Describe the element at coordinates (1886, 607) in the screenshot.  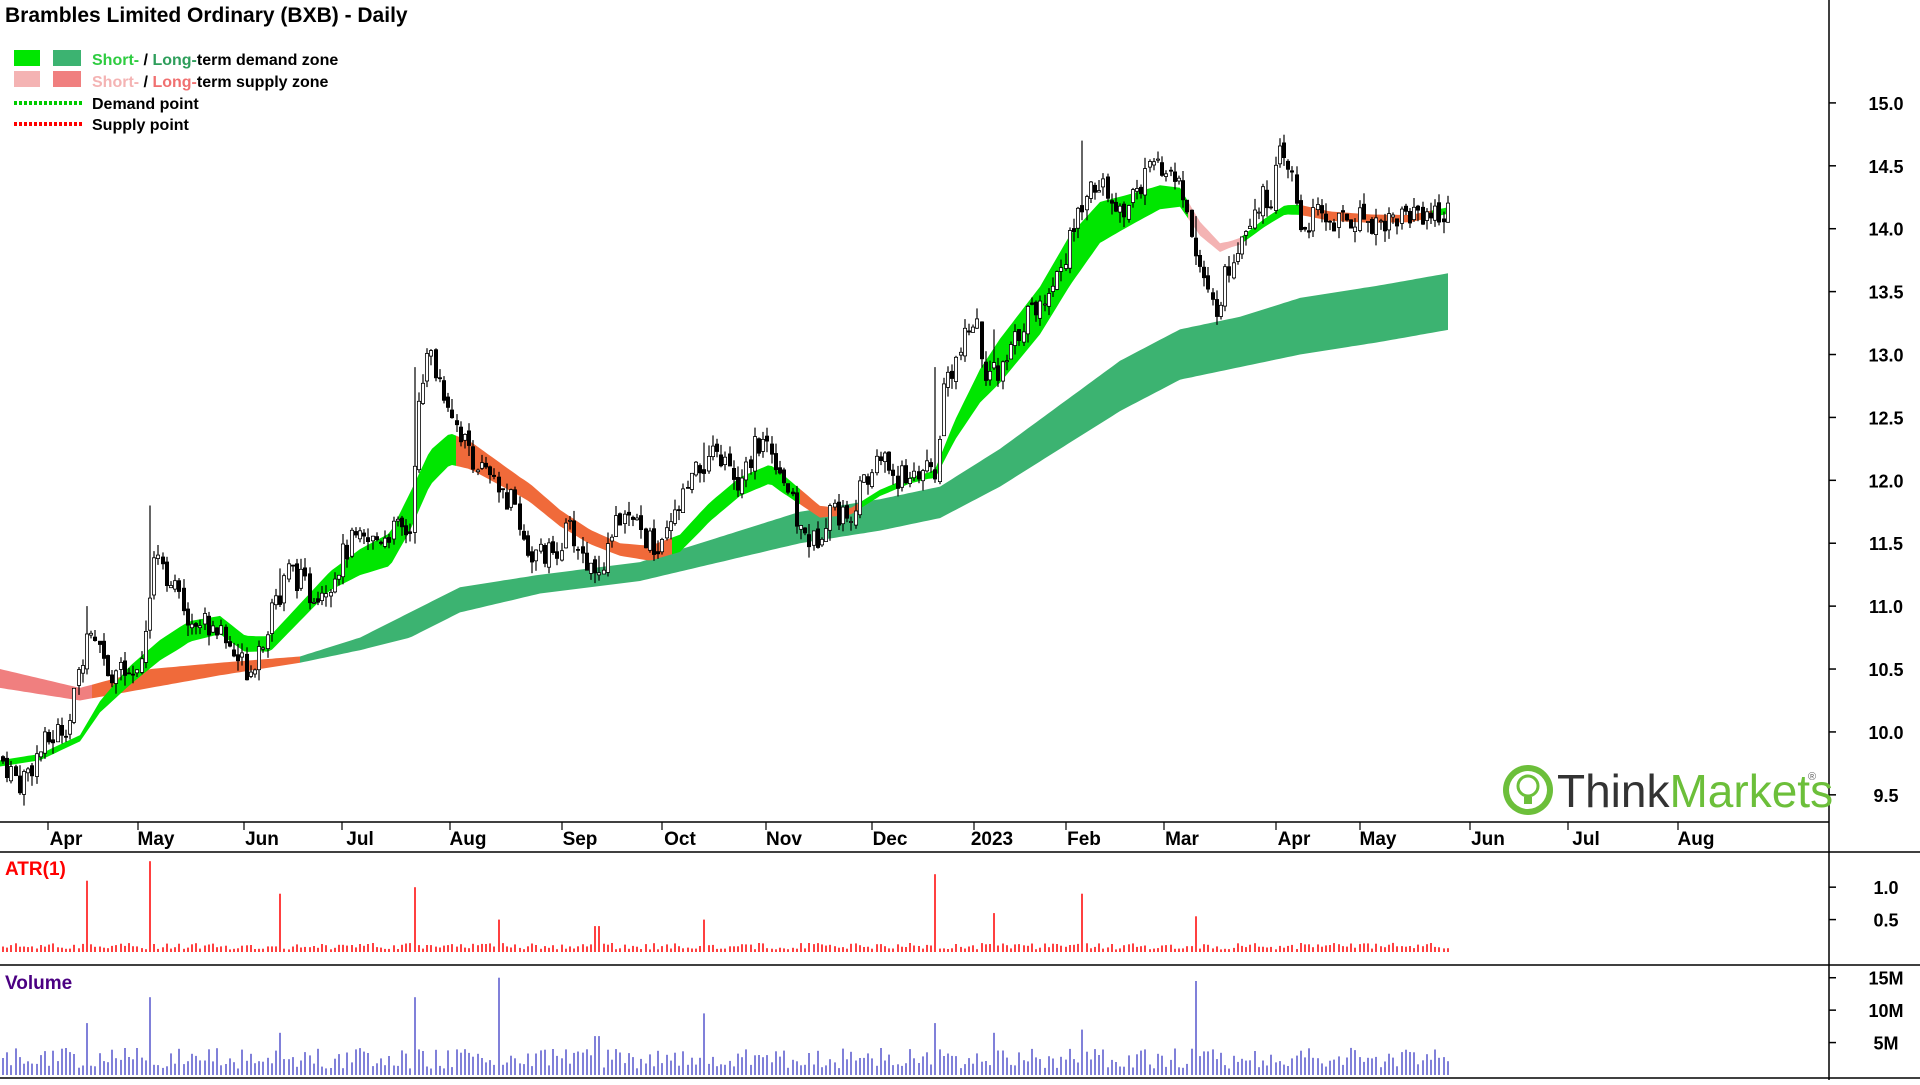
I see `price-tick-label: 11.0` at that location.